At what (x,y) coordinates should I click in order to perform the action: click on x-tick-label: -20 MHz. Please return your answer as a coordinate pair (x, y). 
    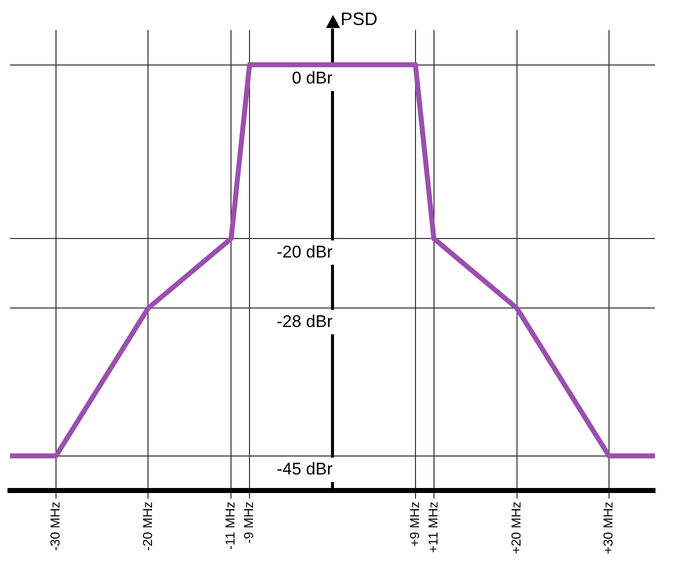
    Looking at the image, I should click on (147, 526).